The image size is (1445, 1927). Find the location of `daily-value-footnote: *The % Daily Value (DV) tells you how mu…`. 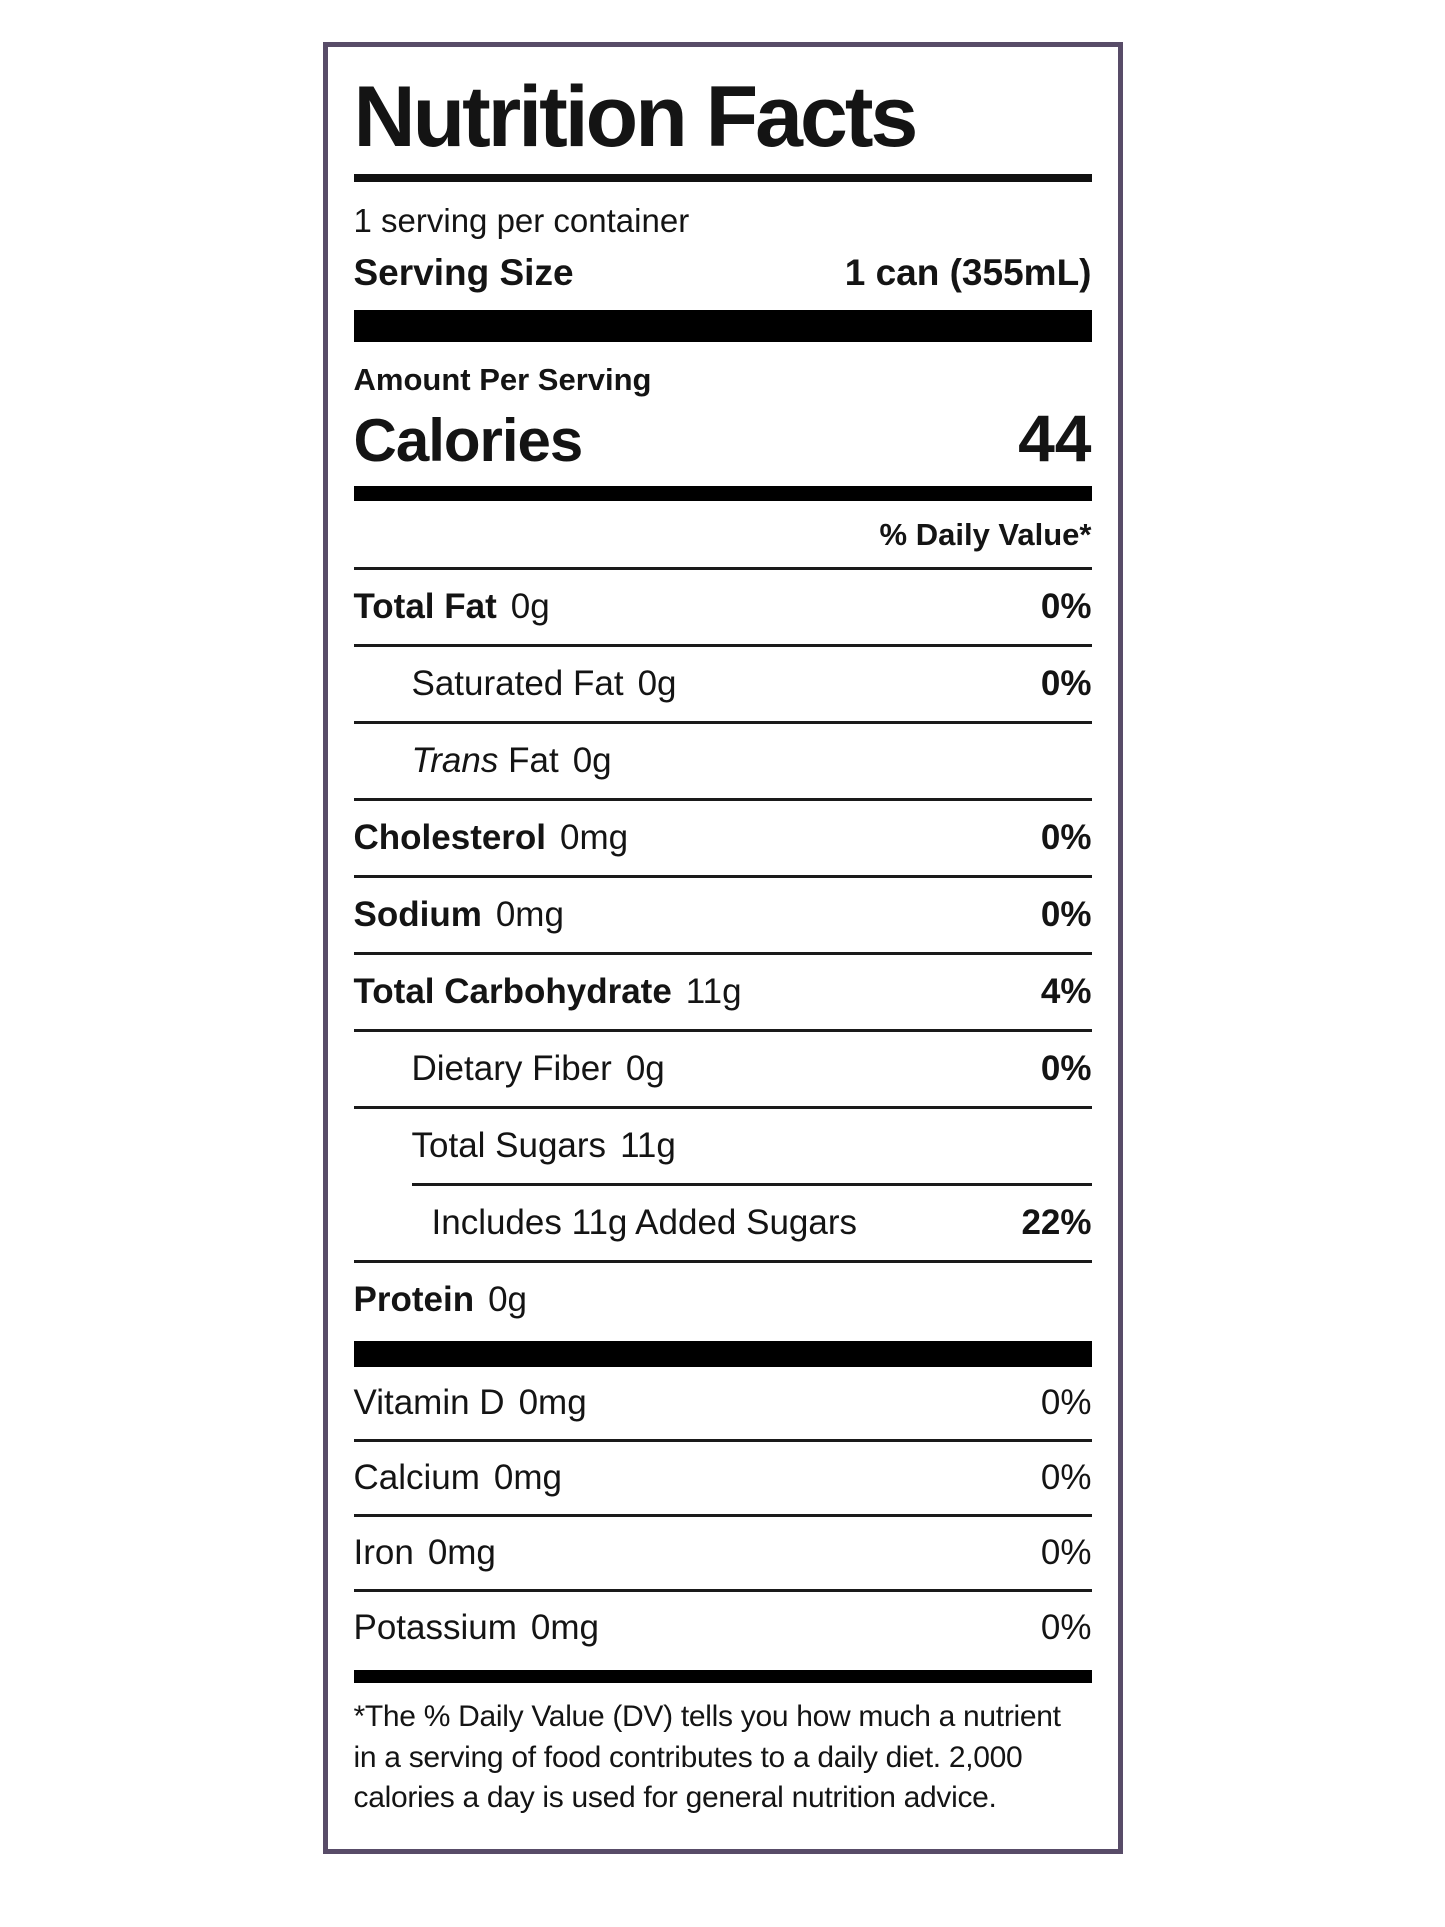

daily-value-footnote: *The % Daily Value (DV) tells you how mu… is located at coordinates (707, 1757).